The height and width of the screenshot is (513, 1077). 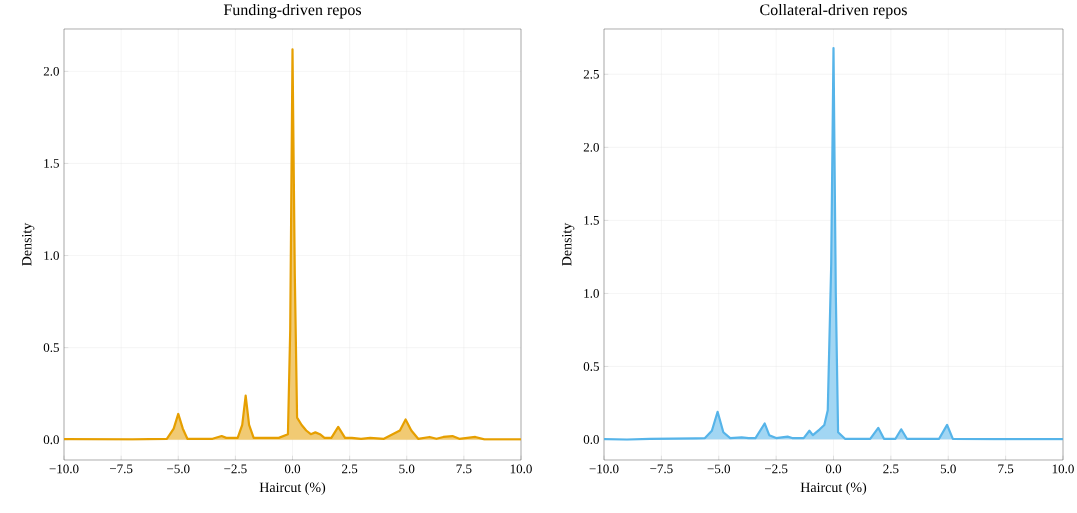 I want to click on y-tick-label: 2.5, so click(x=591, y=74).